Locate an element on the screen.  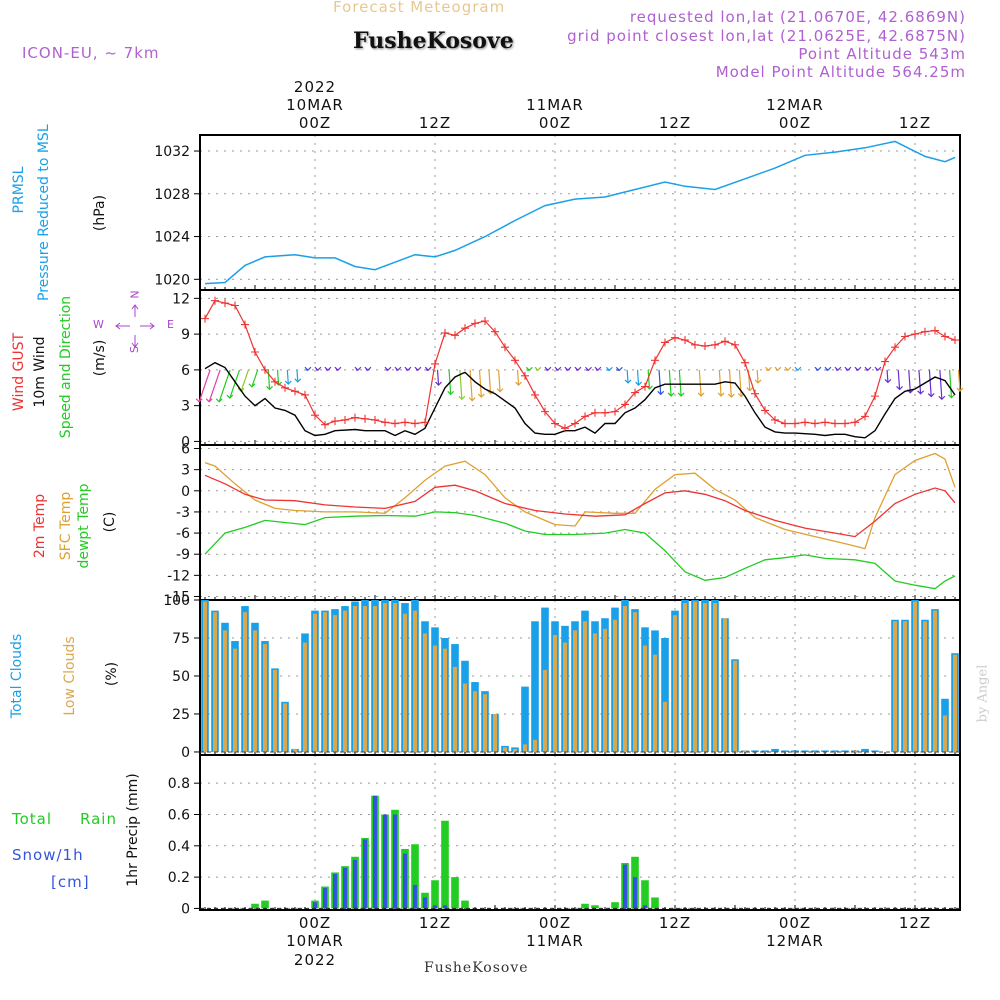
compass-e: E is located at coordinates (170, 324).